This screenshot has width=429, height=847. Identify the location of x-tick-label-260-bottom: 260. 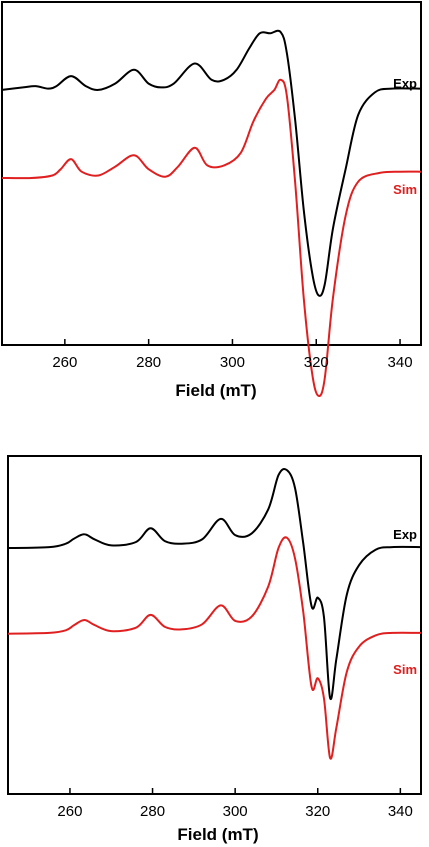
(69, 811).